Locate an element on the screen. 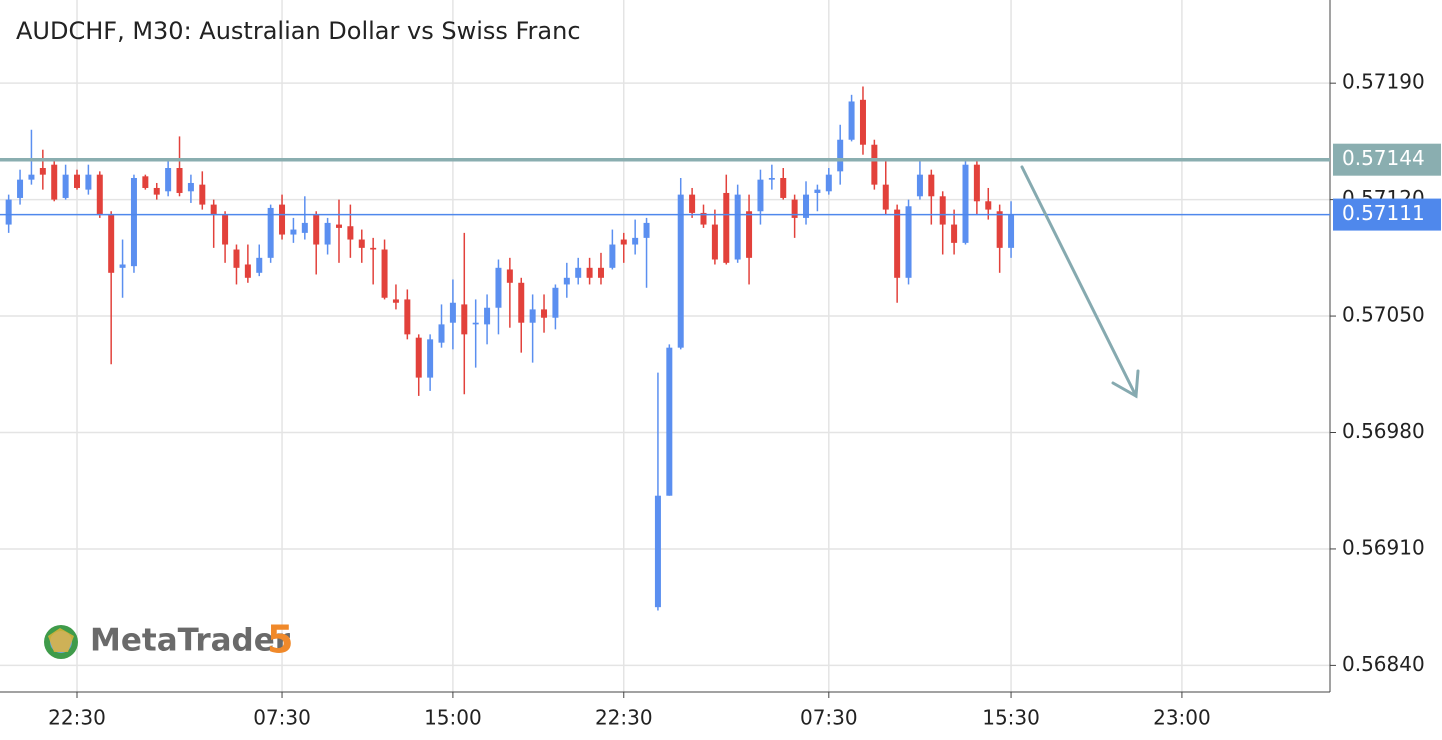 The height and width of the screenshot is (740, 1442). y-tick-label: 0.56980 is located at coordinates (1383, 431).